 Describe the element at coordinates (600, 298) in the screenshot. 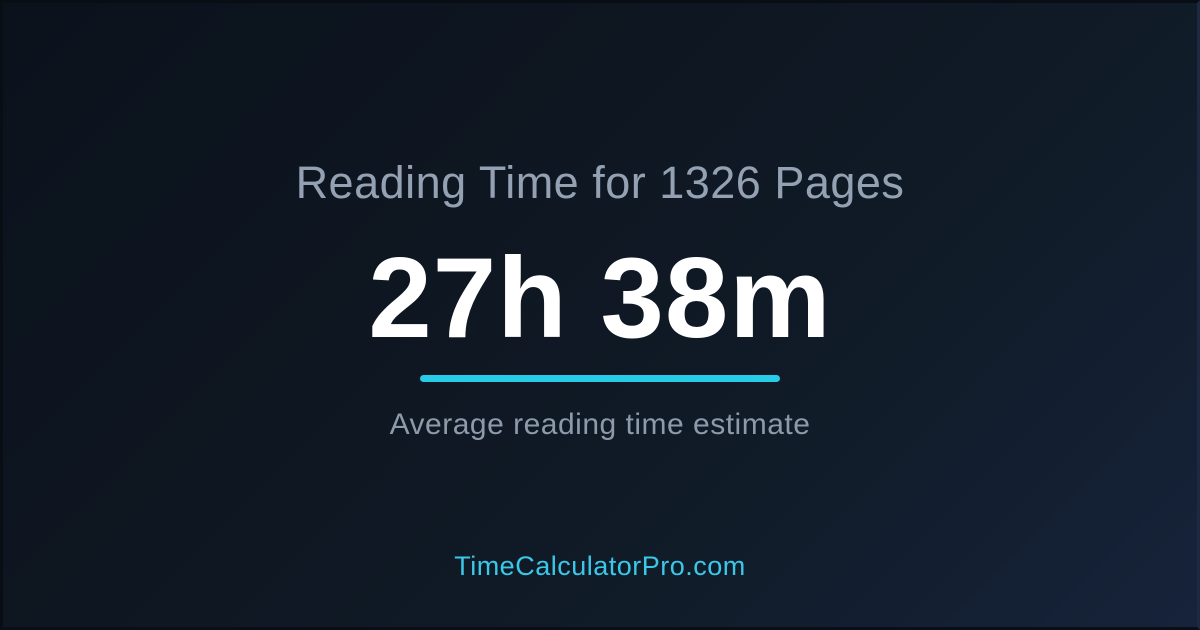

I see `reading-time-value: 27h 38m` at that location.